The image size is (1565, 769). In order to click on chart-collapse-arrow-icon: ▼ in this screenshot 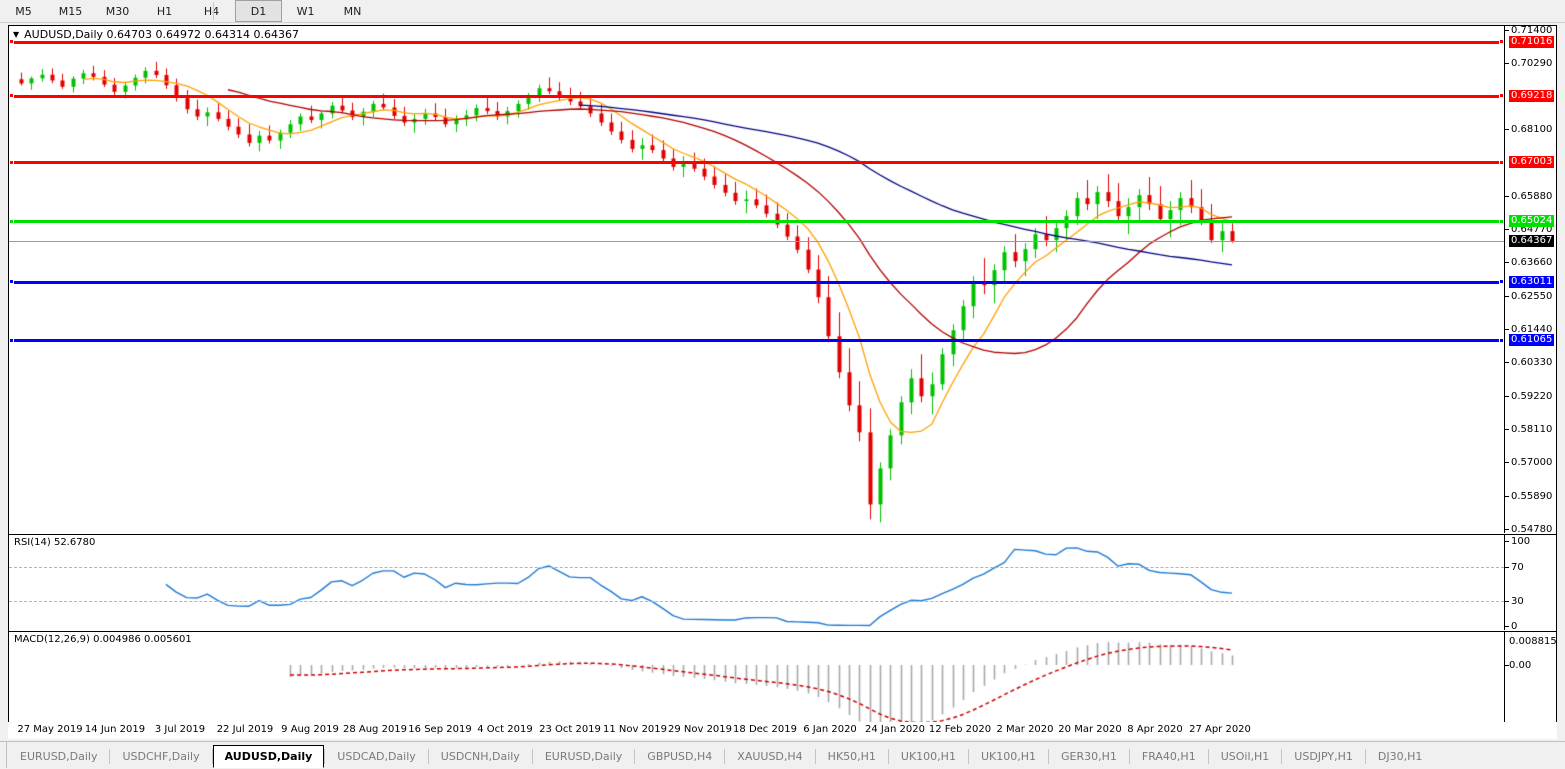, I will do `click(16, 34)`.